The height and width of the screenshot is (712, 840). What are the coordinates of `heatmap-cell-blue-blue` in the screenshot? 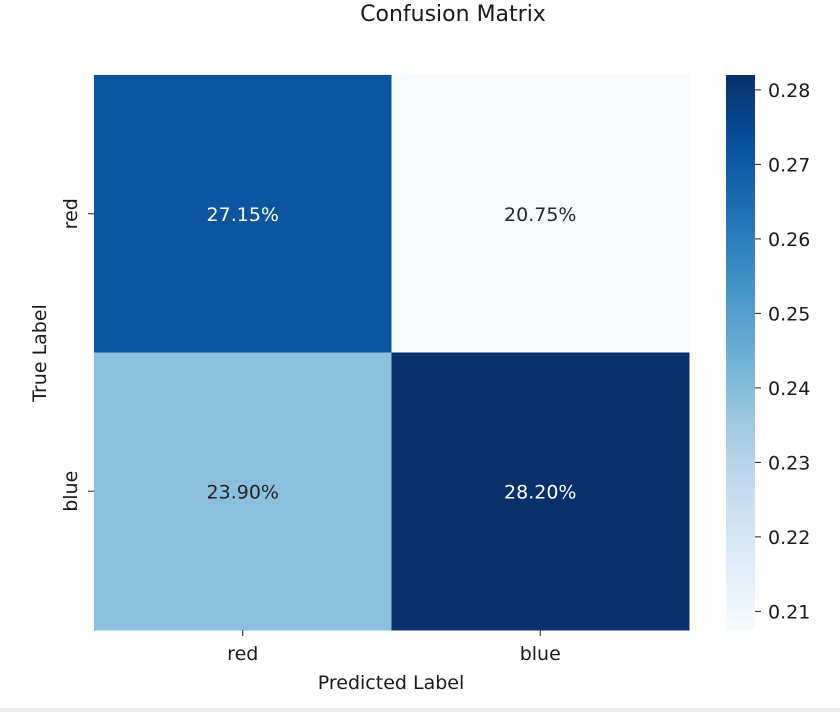 It's located at (540, 491).